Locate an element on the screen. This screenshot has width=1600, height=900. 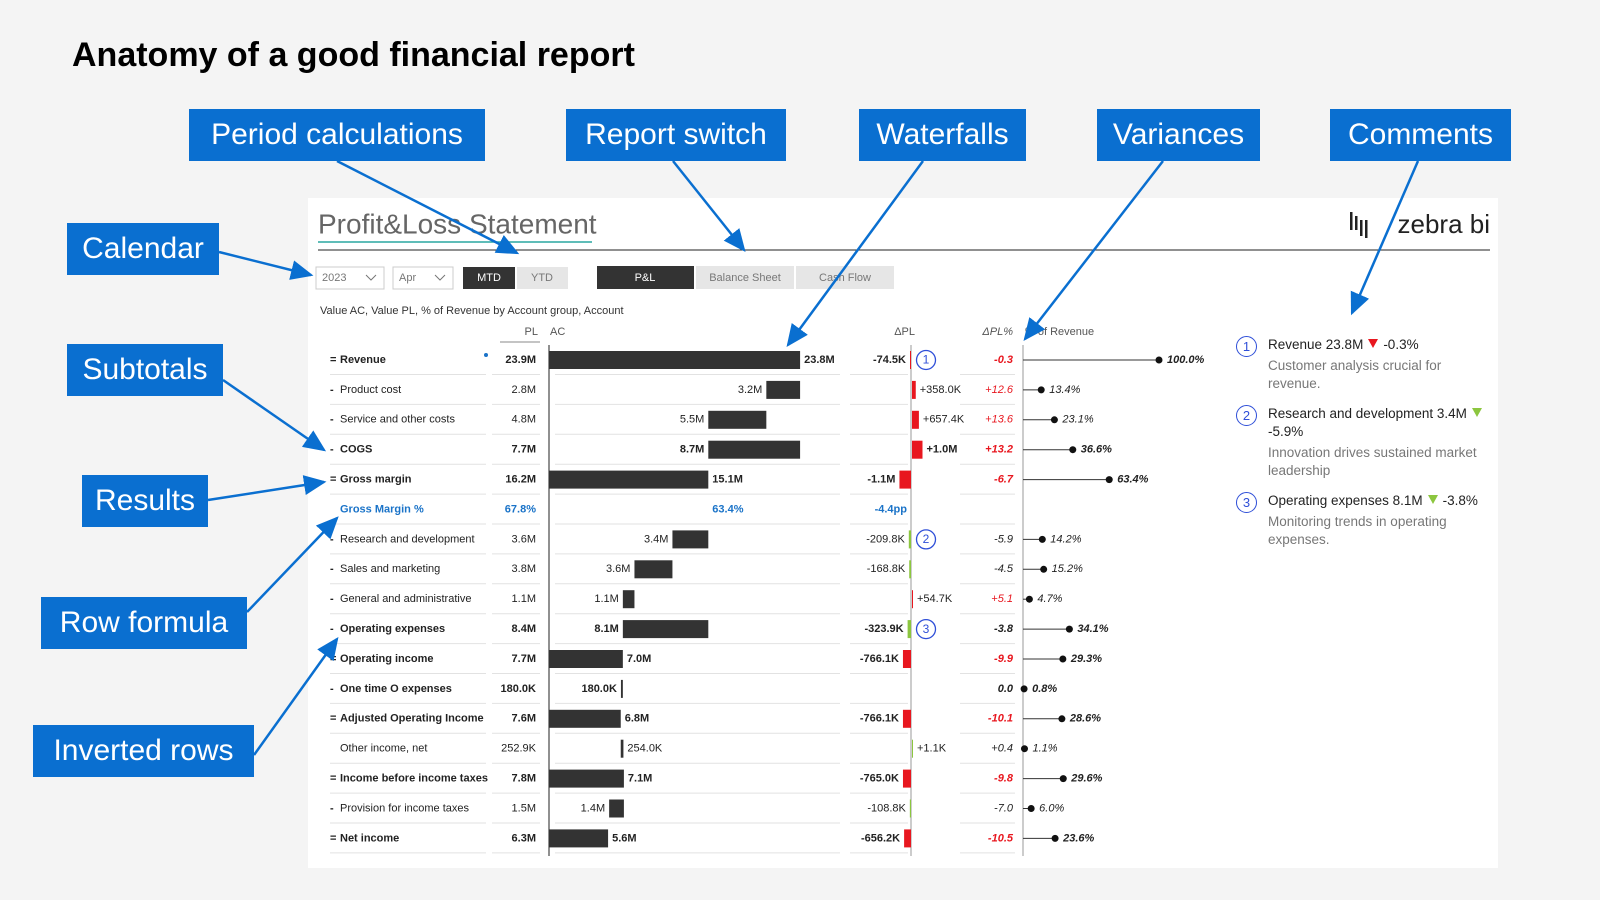
column-header: PL is located at coordinates (531, 332).